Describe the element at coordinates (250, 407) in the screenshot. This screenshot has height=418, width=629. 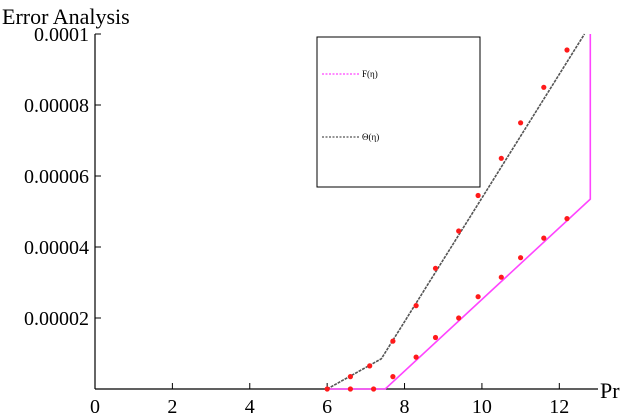
I see `x-tick-label: 4` at that location.